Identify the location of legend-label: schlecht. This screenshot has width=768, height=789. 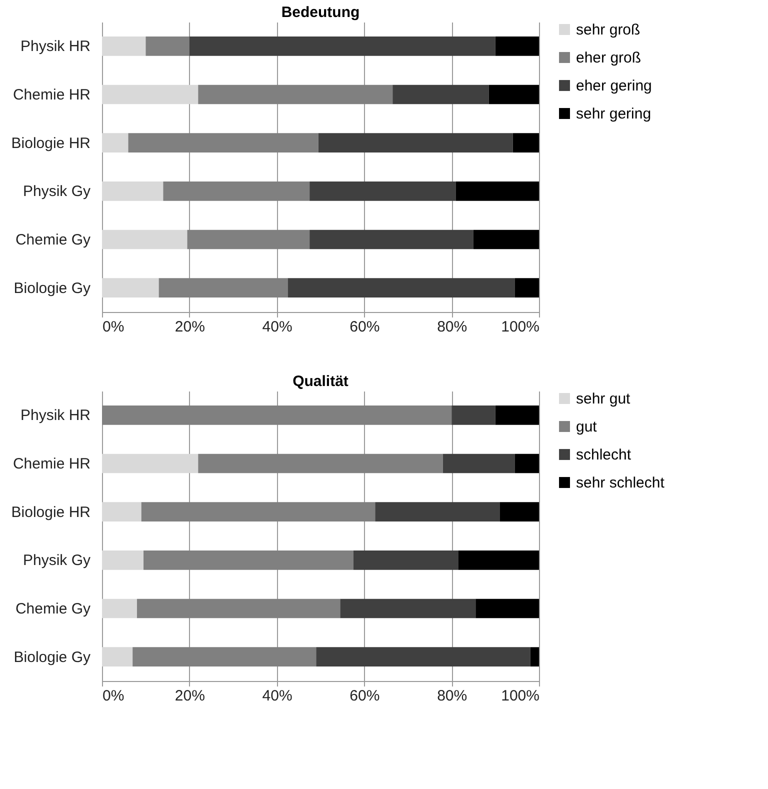
(604, 455).